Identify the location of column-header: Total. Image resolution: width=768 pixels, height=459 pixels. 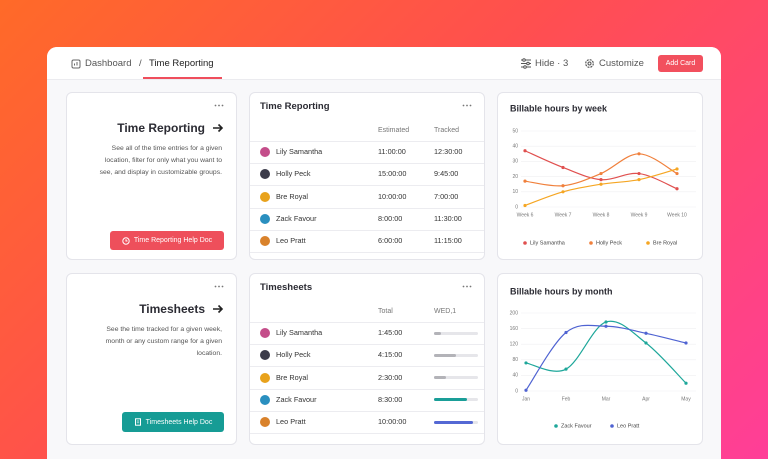
(385, 311).